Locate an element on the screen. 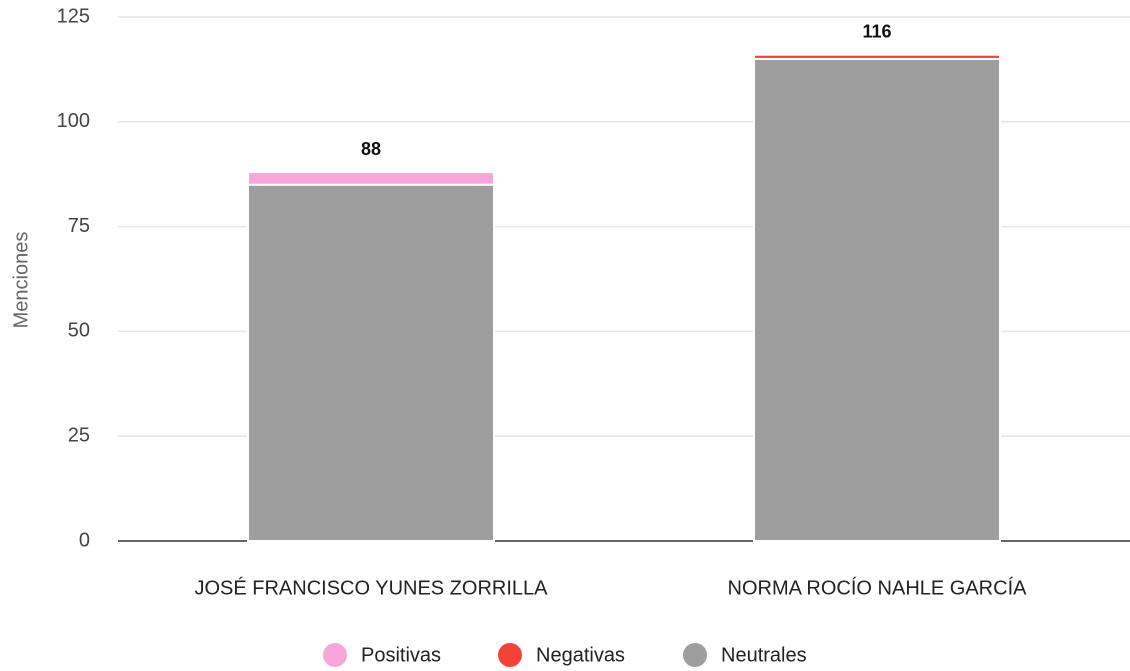  y-tick-label: 25 is located at coordinates (79, 435).